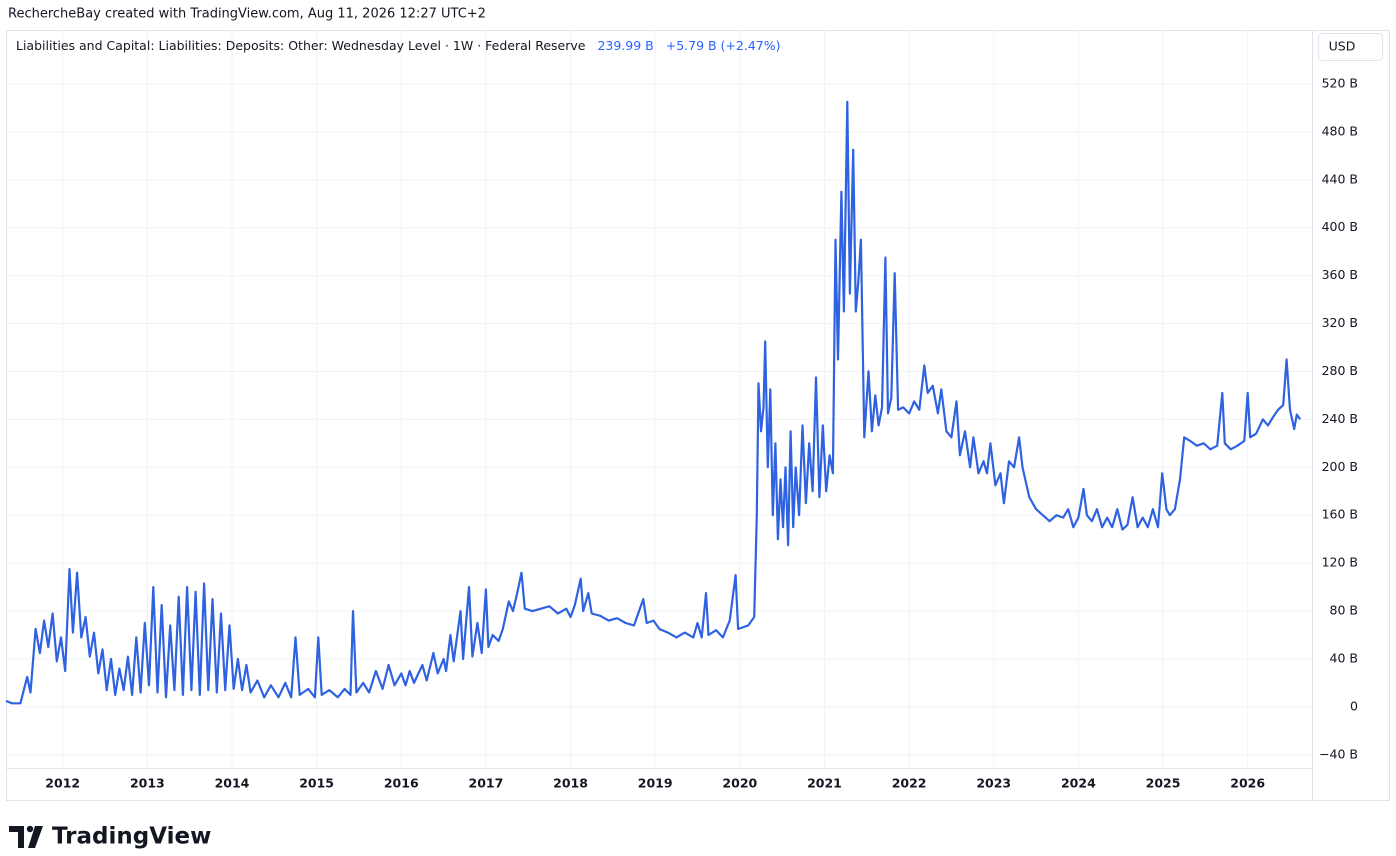  What do you see at coordinates (62, 783) in the screenshot?
I see `x-tick-label: 2012` at bounding box center [62, 783].